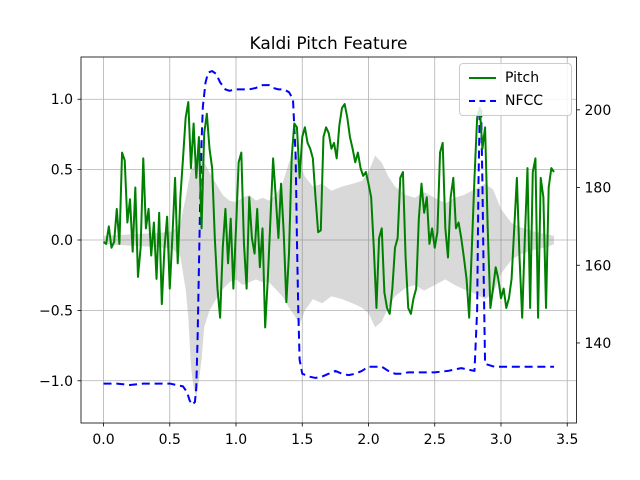  I want to click on legend-label-pitch: Pitch, so click(522, 78).